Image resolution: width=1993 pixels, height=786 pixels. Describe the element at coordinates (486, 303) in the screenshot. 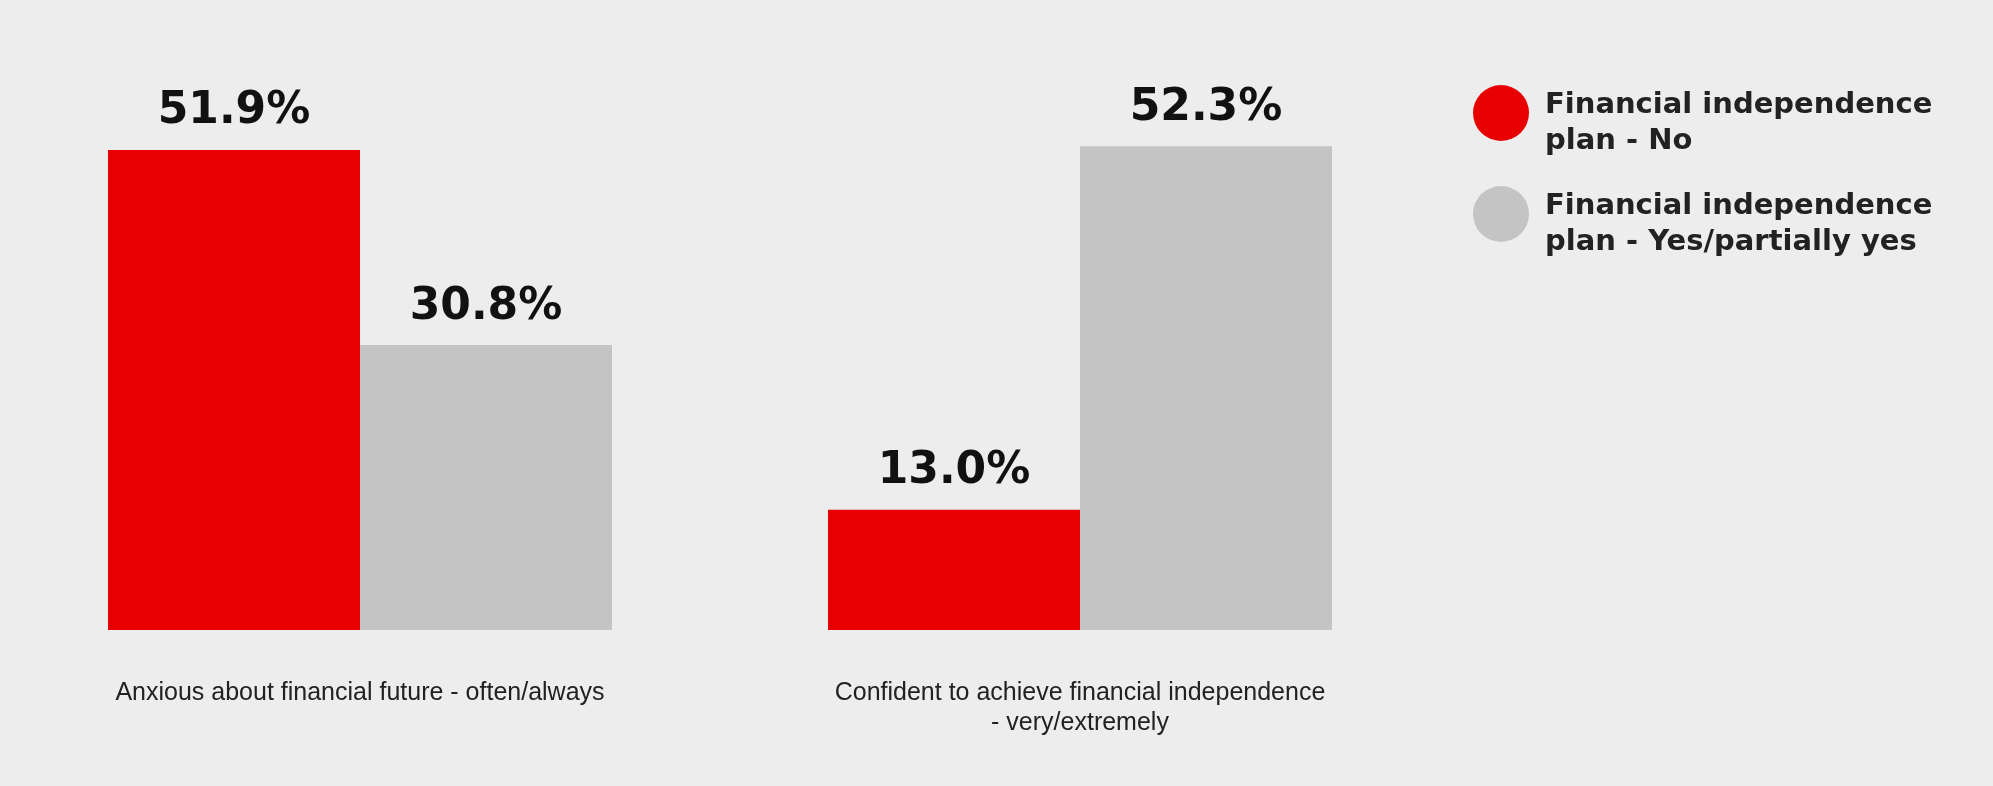

I see `data-label: 30.8%` at that location.